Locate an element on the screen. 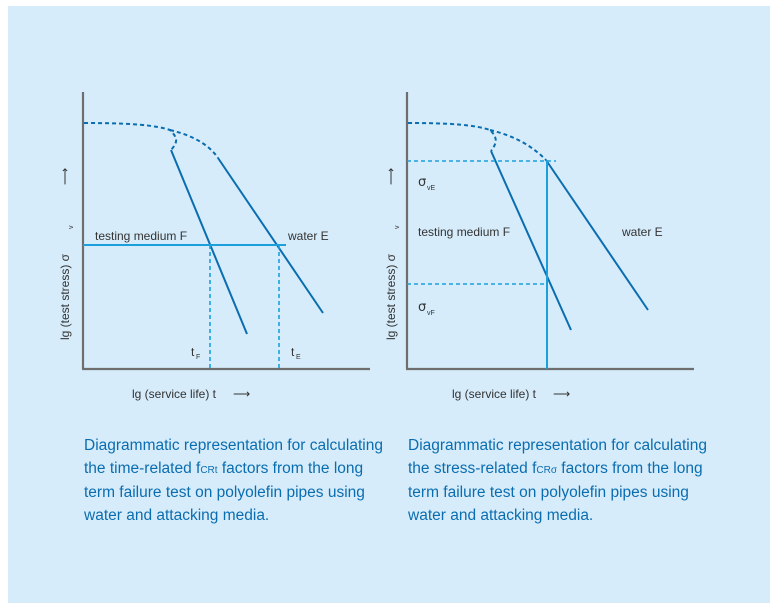 The width and height of the screenshot is (779, 610). right-x-axis-label: lg (service life) t is located at coordinates (494, 394).